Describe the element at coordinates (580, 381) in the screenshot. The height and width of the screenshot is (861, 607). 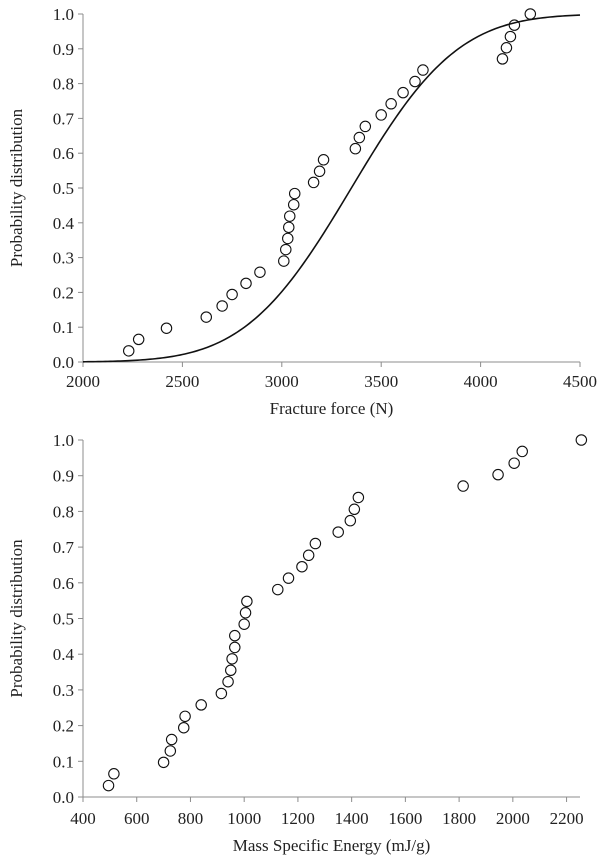
I see `x-tick-label: 4500` at that location.